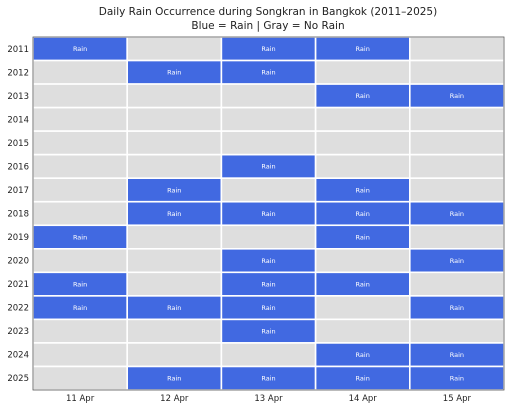  What do you see at coordinates (456, 190) in the screenshot?
I see `heatmap-cell-2017-15-apr` at bounding box center [456, 190].